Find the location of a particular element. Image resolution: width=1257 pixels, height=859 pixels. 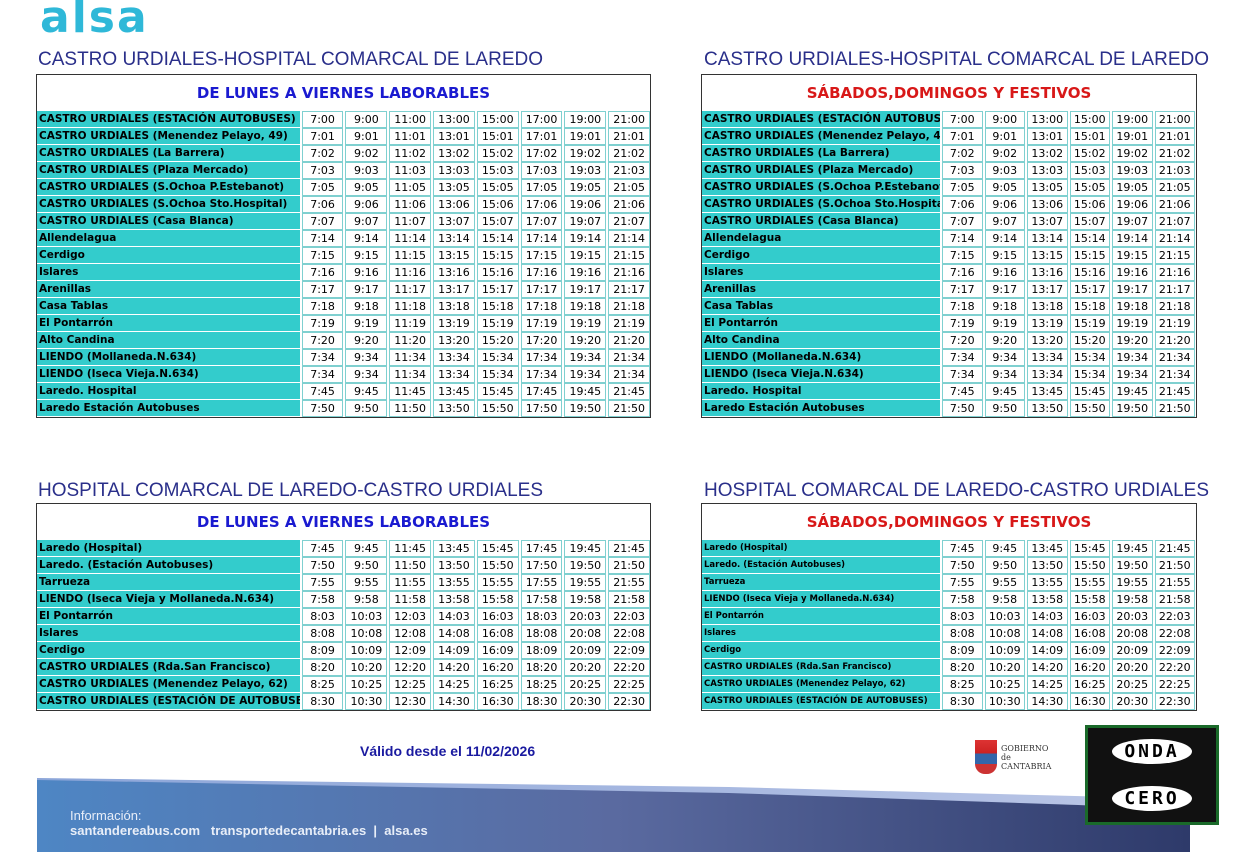

stop-name: Laredo Estación Autobuses is located at coordinates (168, 408).